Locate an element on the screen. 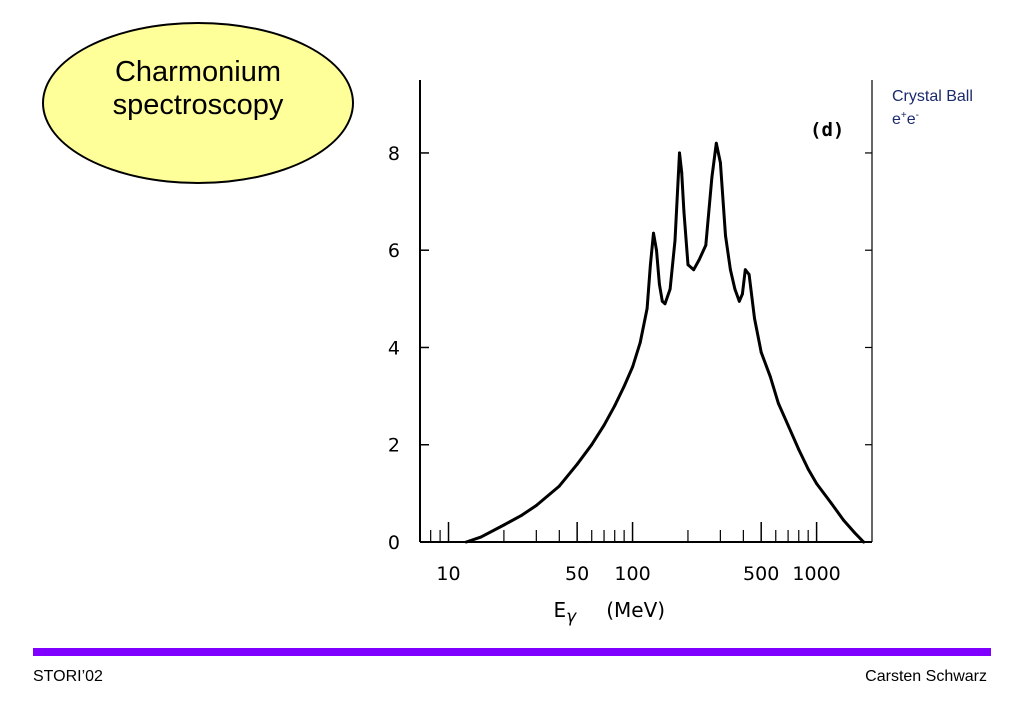 This screenshot has width=1023, height=708. footer-divider is located at coordinates (512, 652).